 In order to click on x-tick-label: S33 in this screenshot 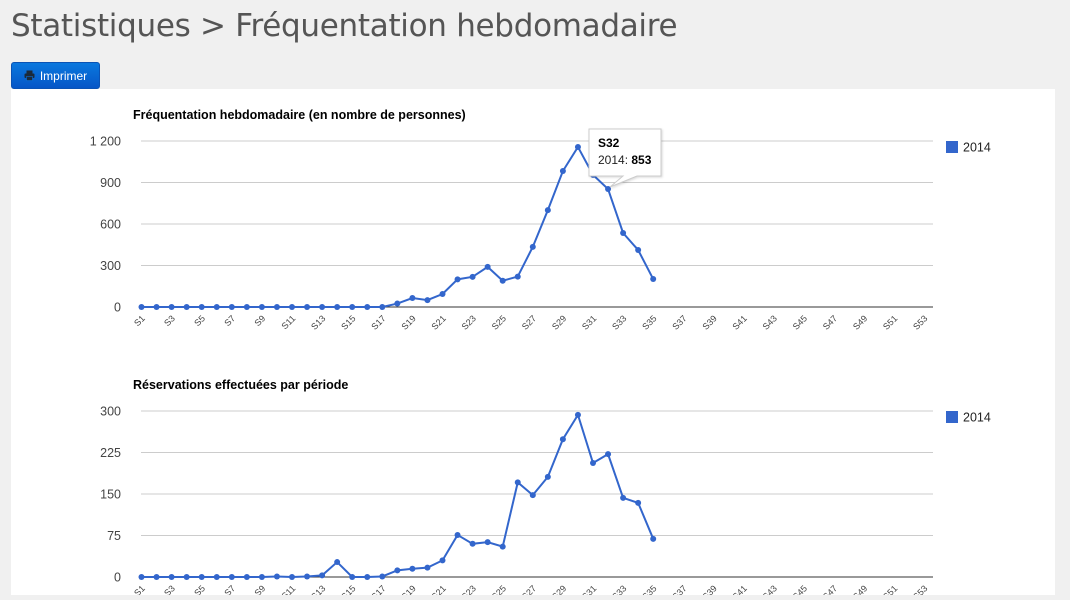, I will do `click(619, 322)`.